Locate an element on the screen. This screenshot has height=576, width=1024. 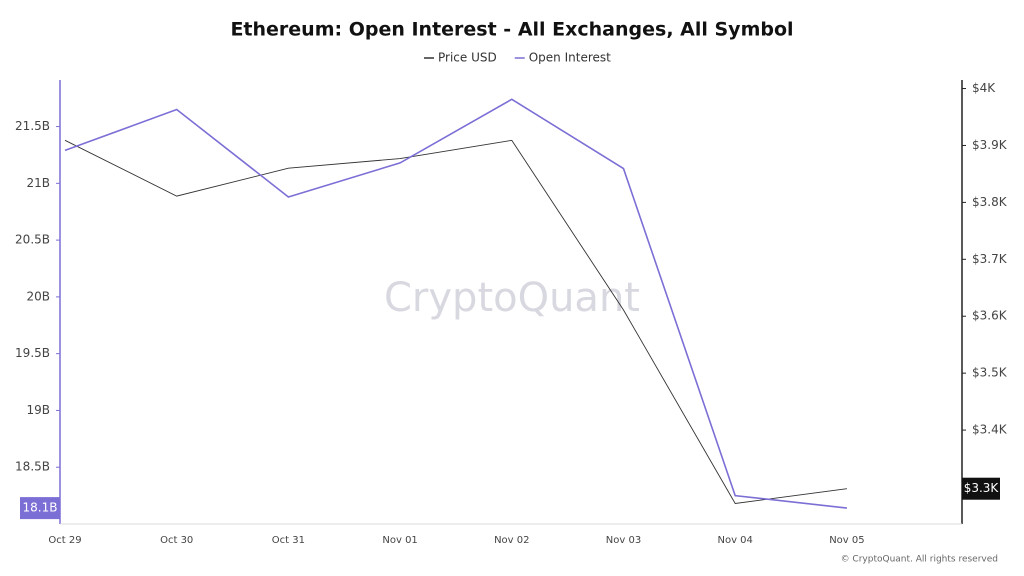
y-tick-label: 20B is located at coordinates (38, 296).